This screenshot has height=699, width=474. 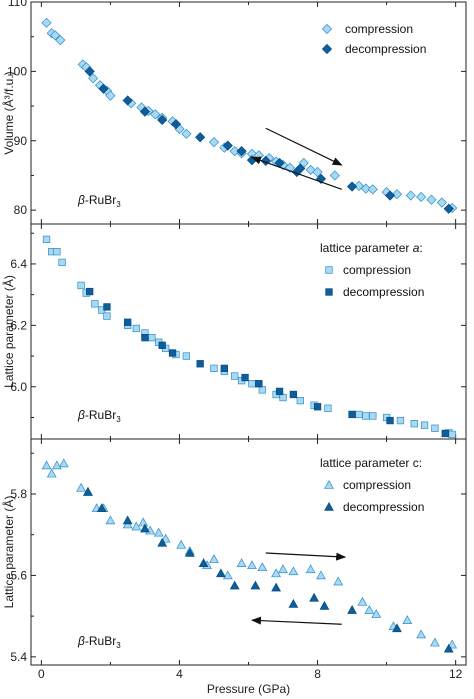 I want to click on legend-title: lattice parameter c:, so click(x=371, y=463).